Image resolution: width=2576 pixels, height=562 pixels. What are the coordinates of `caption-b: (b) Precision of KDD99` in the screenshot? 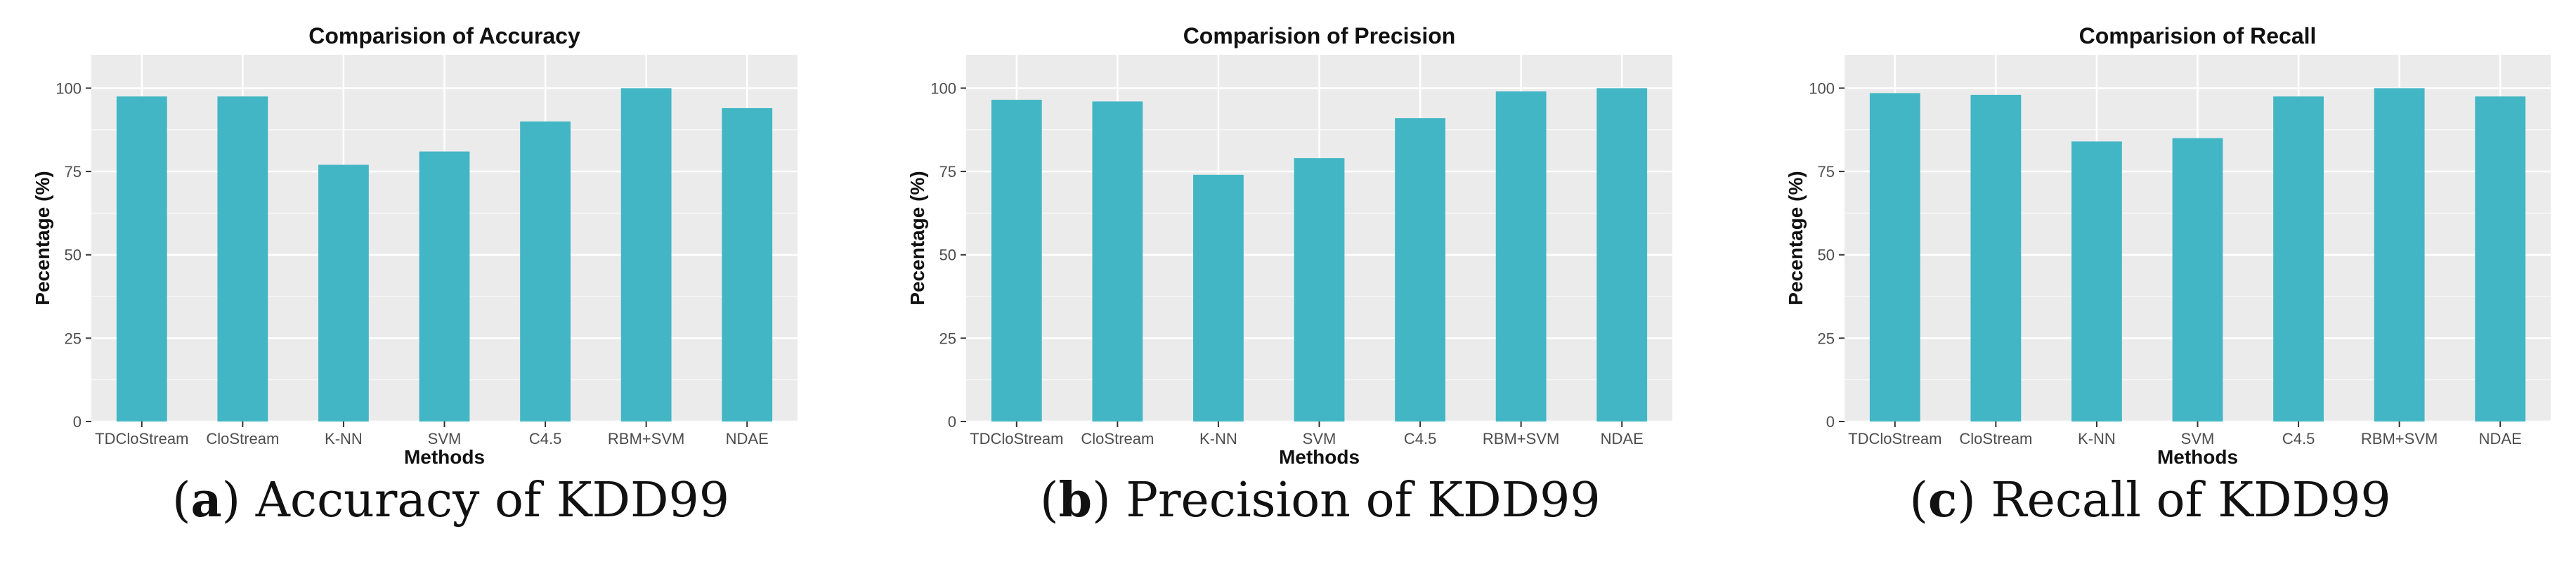 It's located at (1320, 500).